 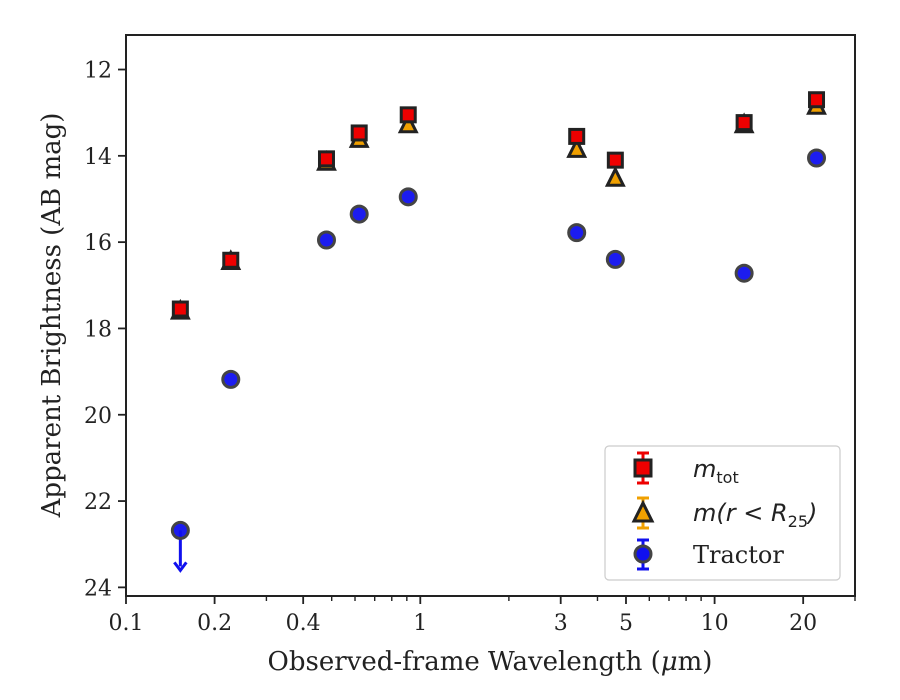 I want to click on y-tick-label: 16, so click(x=98, y=243).